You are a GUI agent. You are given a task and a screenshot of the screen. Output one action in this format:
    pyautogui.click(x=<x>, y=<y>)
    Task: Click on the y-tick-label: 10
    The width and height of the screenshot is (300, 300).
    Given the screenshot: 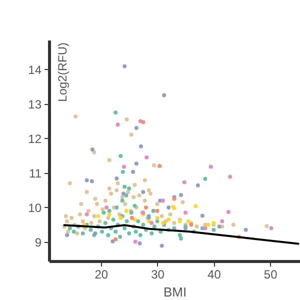 What is the action you would take?
    pyautogui.click(x=35, y=207)
    